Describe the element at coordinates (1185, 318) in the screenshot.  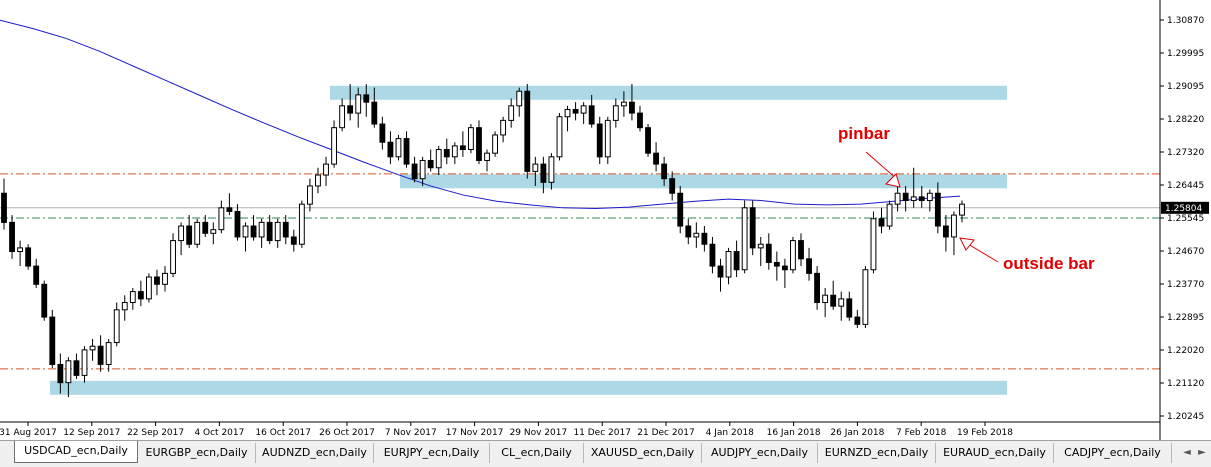
I see `price-tick-label: 1.22895` at that location.